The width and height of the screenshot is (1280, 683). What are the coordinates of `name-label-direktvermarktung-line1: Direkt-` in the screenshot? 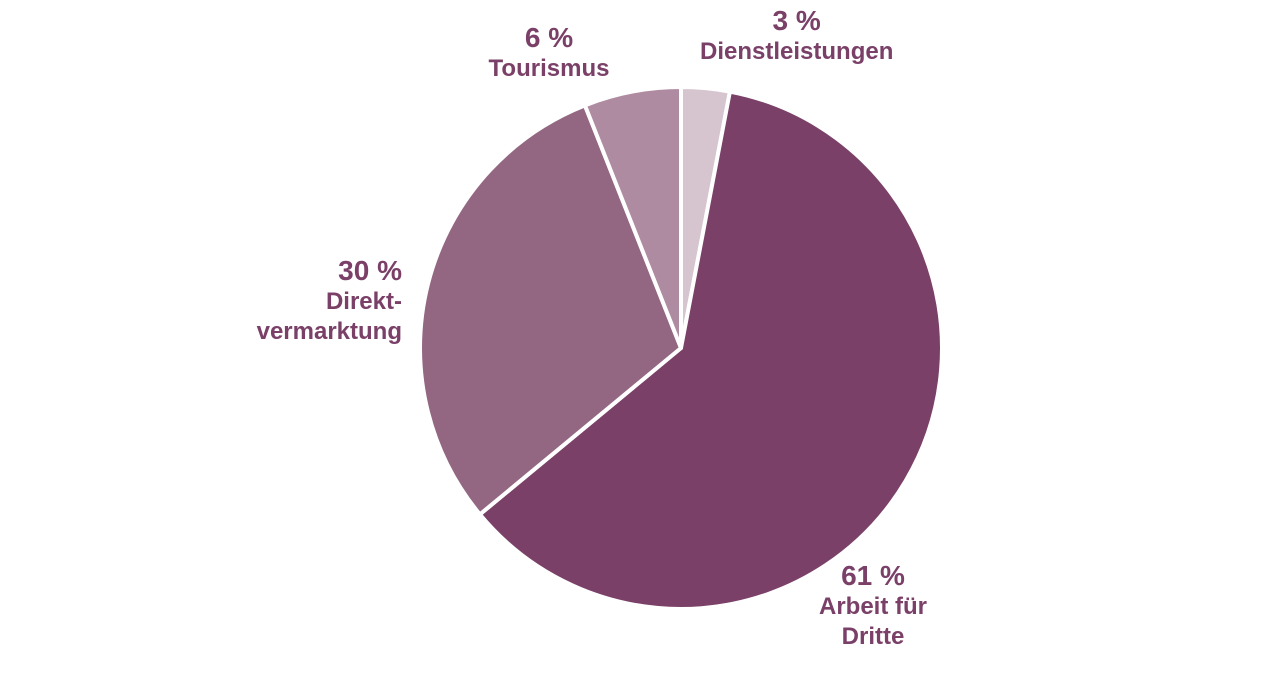 It's located at (363, 301).